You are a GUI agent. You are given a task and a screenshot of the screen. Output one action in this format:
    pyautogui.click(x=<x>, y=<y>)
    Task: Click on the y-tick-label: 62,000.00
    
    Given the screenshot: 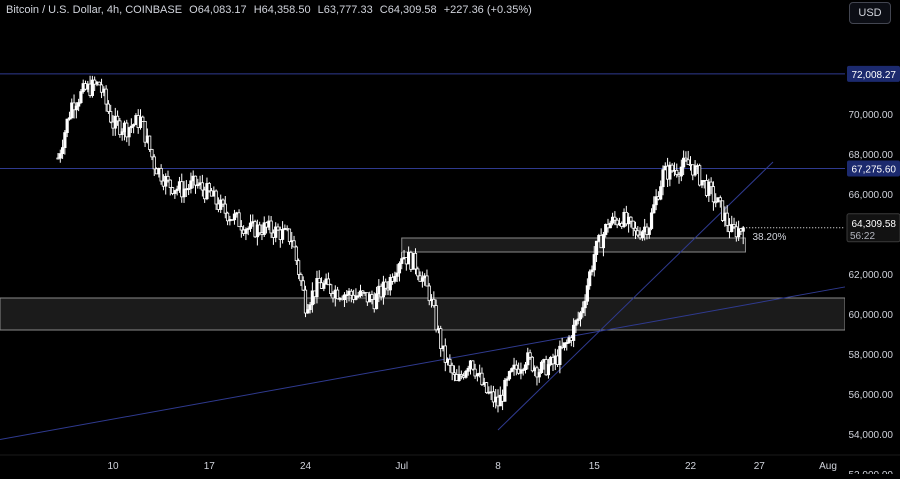 What is the action you would take?
    pyautogui.click(x=871, y=275)
    